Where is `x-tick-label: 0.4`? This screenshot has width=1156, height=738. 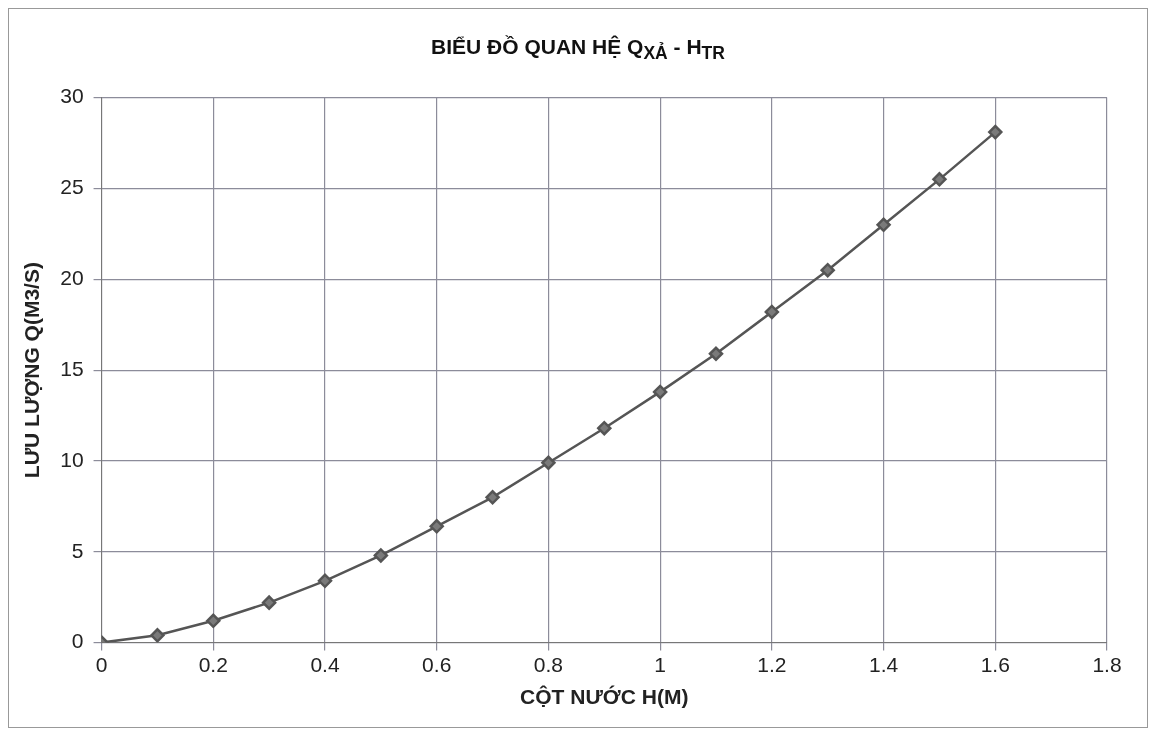
x-tick-label: 0.4 is located at coordinates (325, 664).